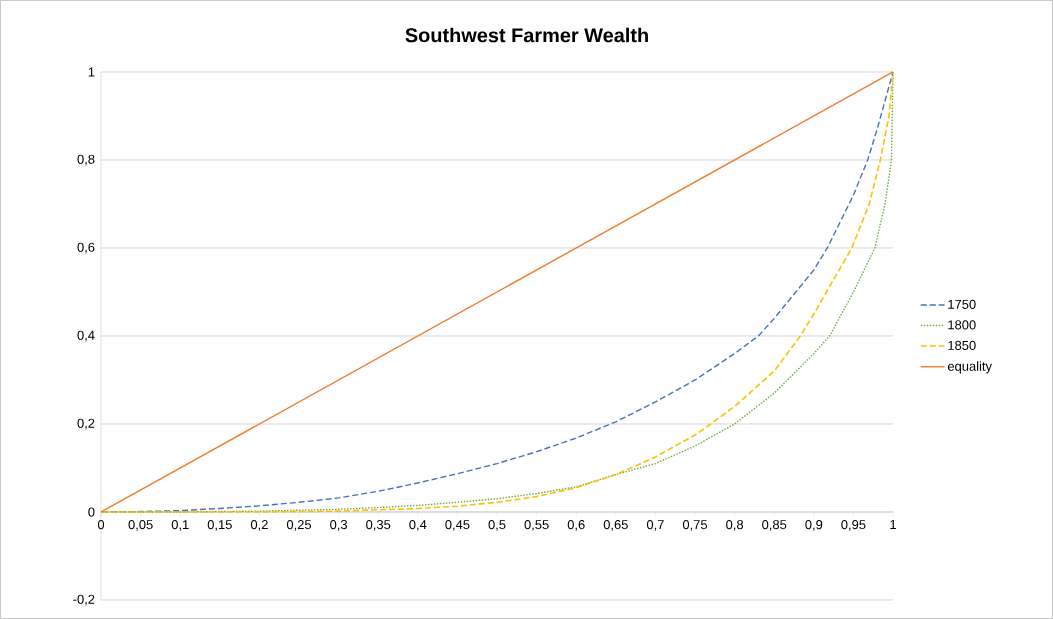  Describe the element at coordinates (259, 525) in the screenshot. I see `x-tick-label: 0,2` at that location.